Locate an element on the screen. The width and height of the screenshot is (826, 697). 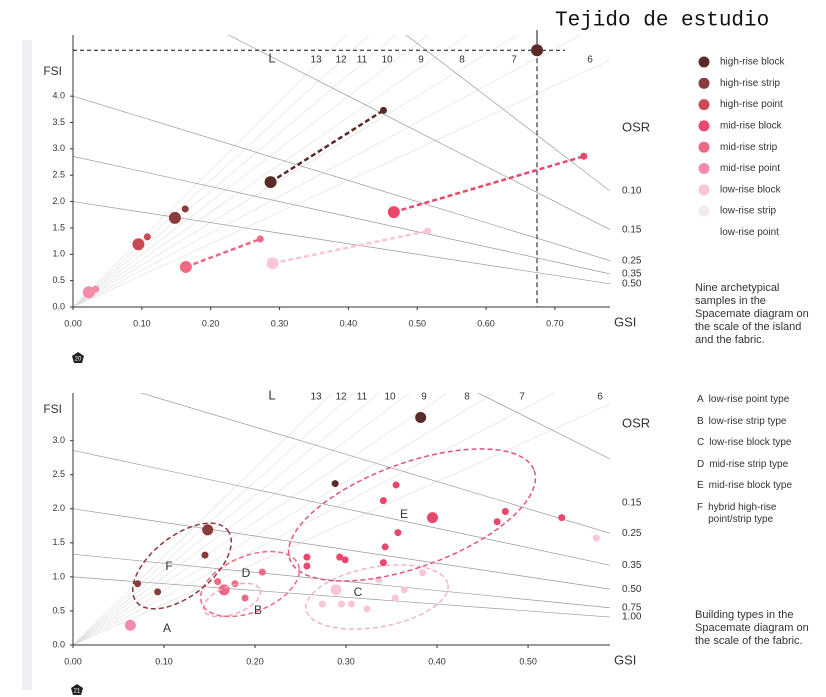
group-legend-letter: B is located at coordinates (700, 421).